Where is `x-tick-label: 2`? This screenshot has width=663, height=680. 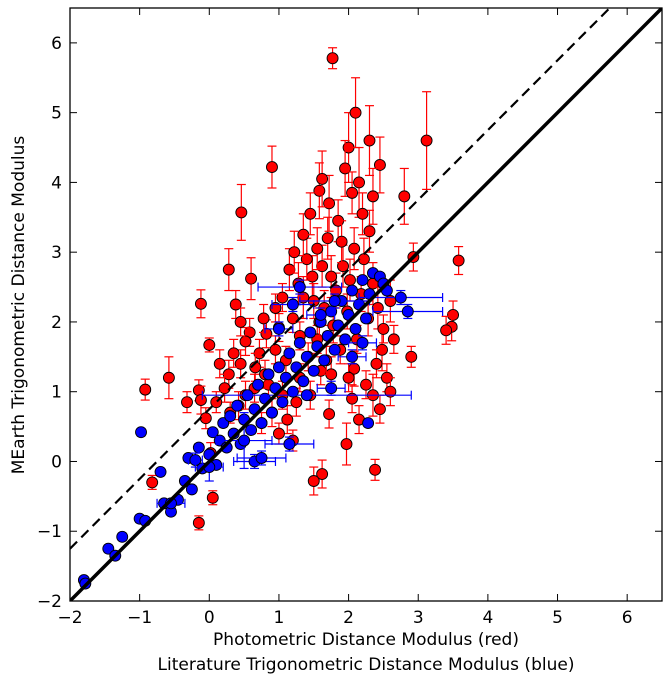 x-tick-label: 2 is located at coordinates (348, 618).